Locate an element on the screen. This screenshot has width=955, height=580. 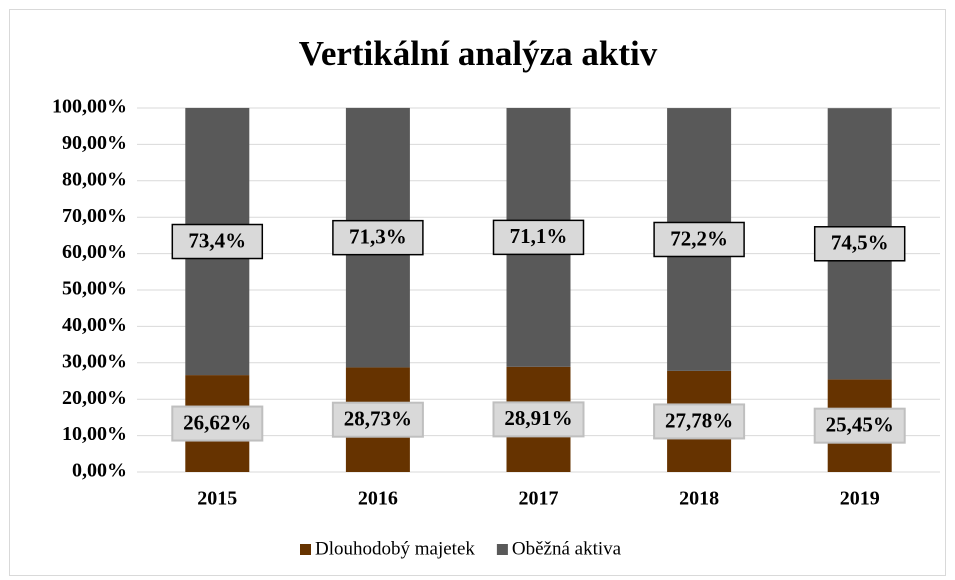
x-tick-label: 2015 is located at coordinates (217, 499).